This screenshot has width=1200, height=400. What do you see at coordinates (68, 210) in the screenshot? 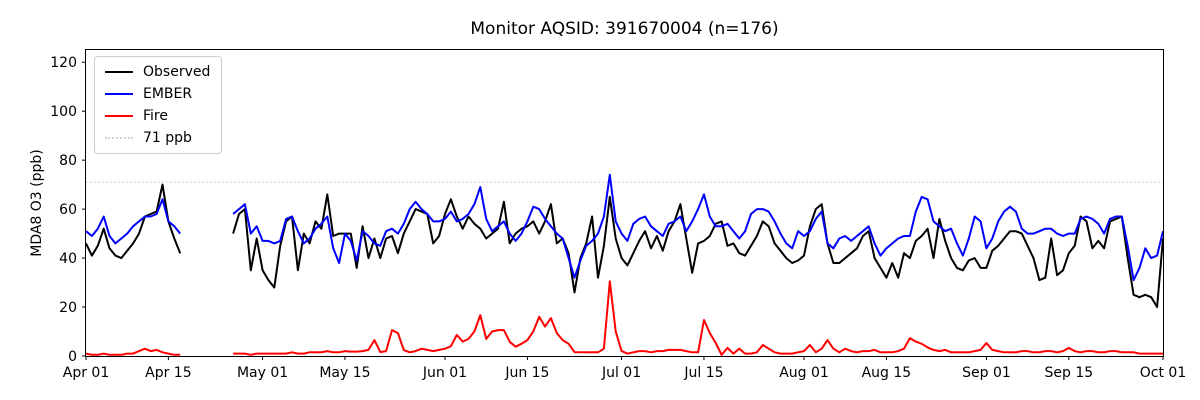
I see `y-axis-tick-label: 60` at bounding box center [68, 210].